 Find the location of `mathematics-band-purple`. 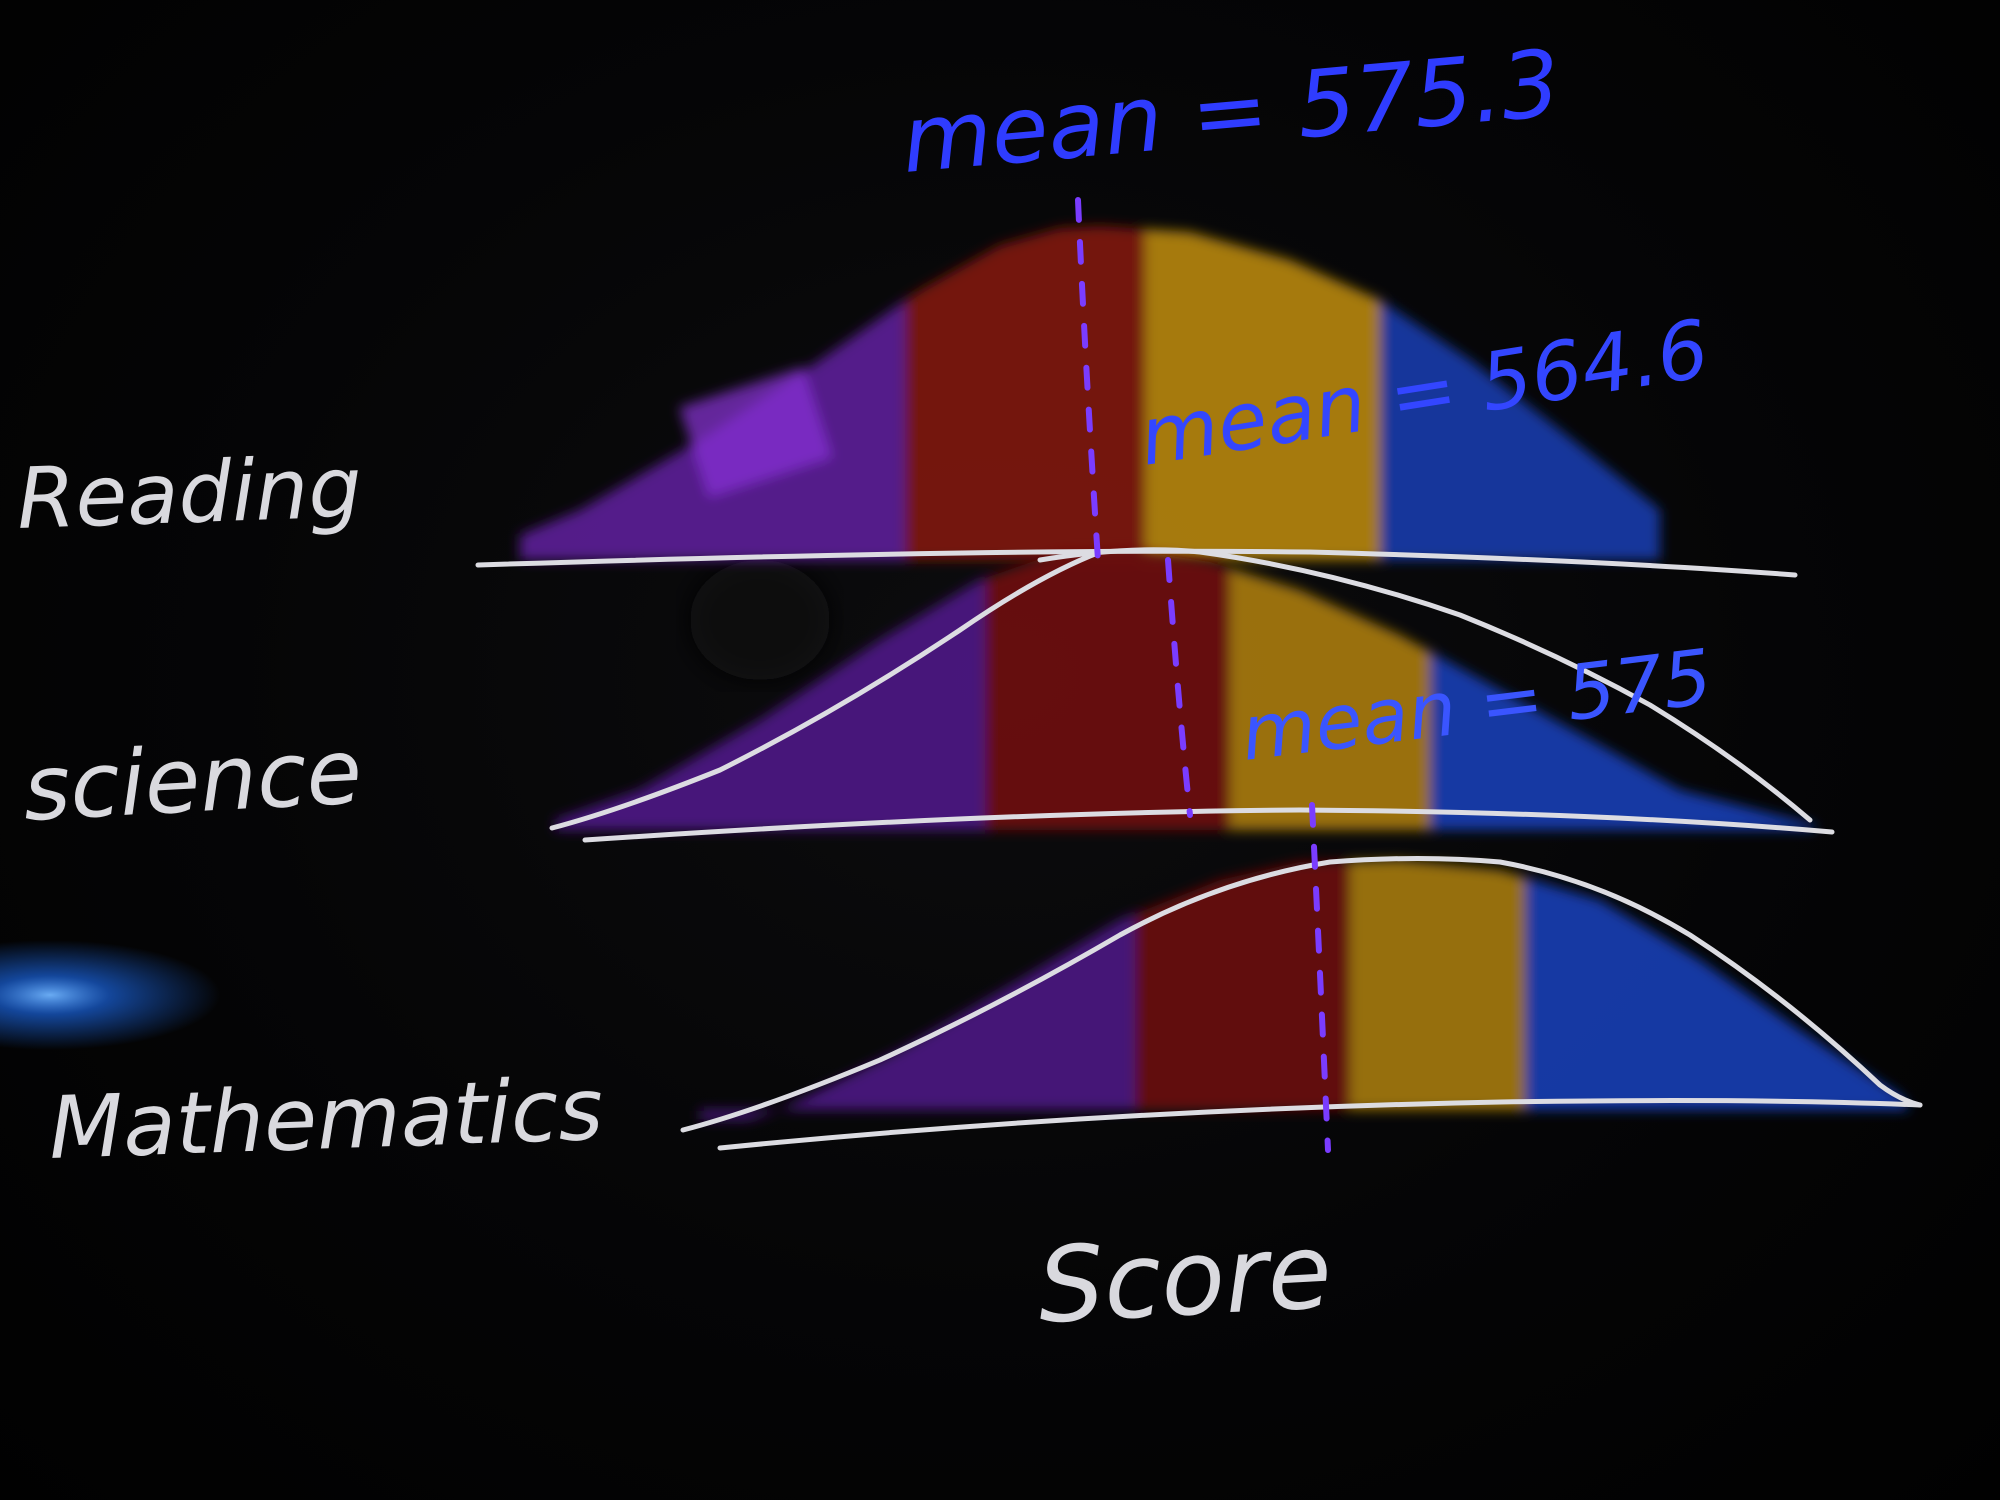

mathematics-band-purple is located at coordinates (920, 990).